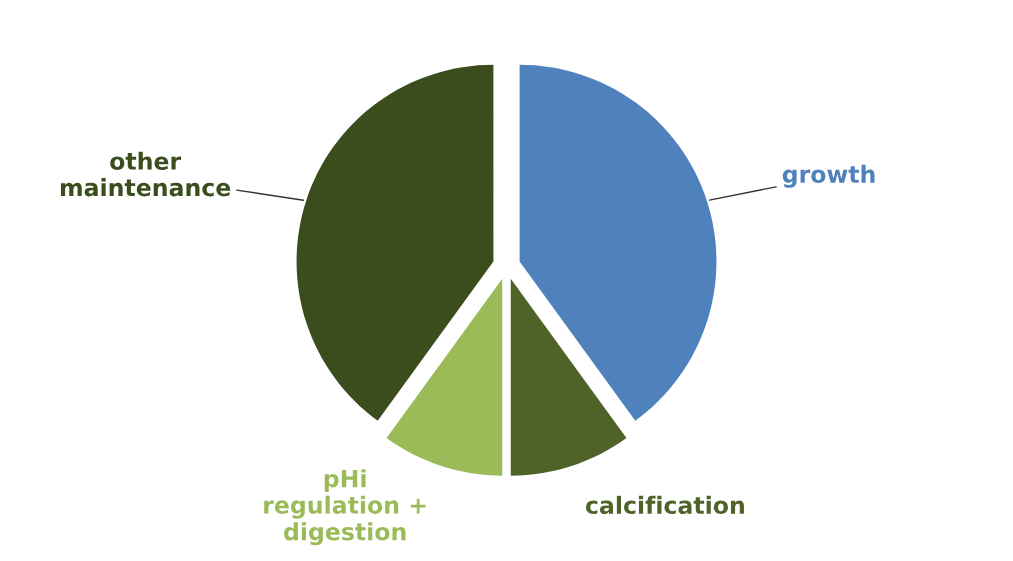 The width and height of the screenshot is (1013, 561). I want to click on slice-label: calcification, so click(664, 505).